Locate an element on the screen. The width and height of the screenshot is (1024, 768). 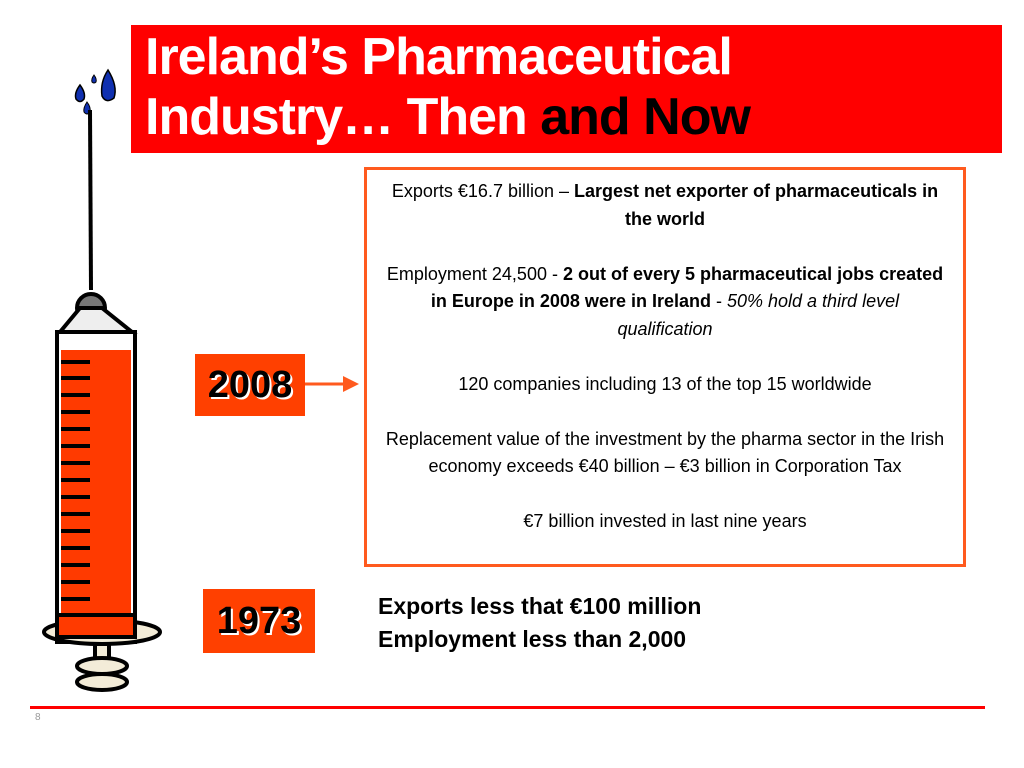
syringe-plunger-cap is located at coordinates (102, 666).